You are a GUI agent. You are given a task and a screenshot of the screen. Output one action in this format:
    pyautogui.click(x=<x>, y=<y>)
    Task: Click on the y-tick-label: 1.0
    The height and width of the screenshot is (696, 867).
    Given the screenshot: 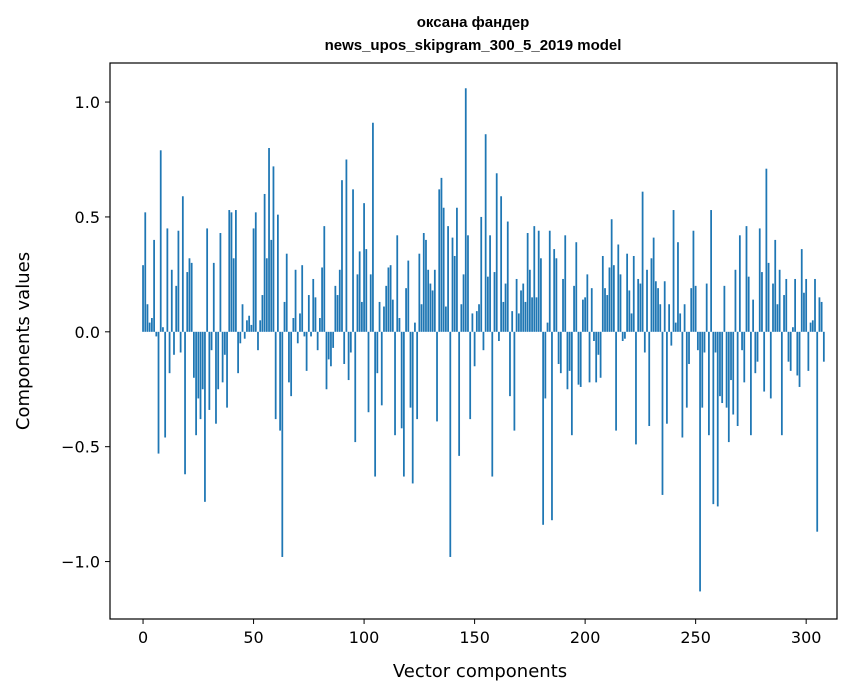 What is the action you would take?
    pyautogui.click(x=87, y=102)
    